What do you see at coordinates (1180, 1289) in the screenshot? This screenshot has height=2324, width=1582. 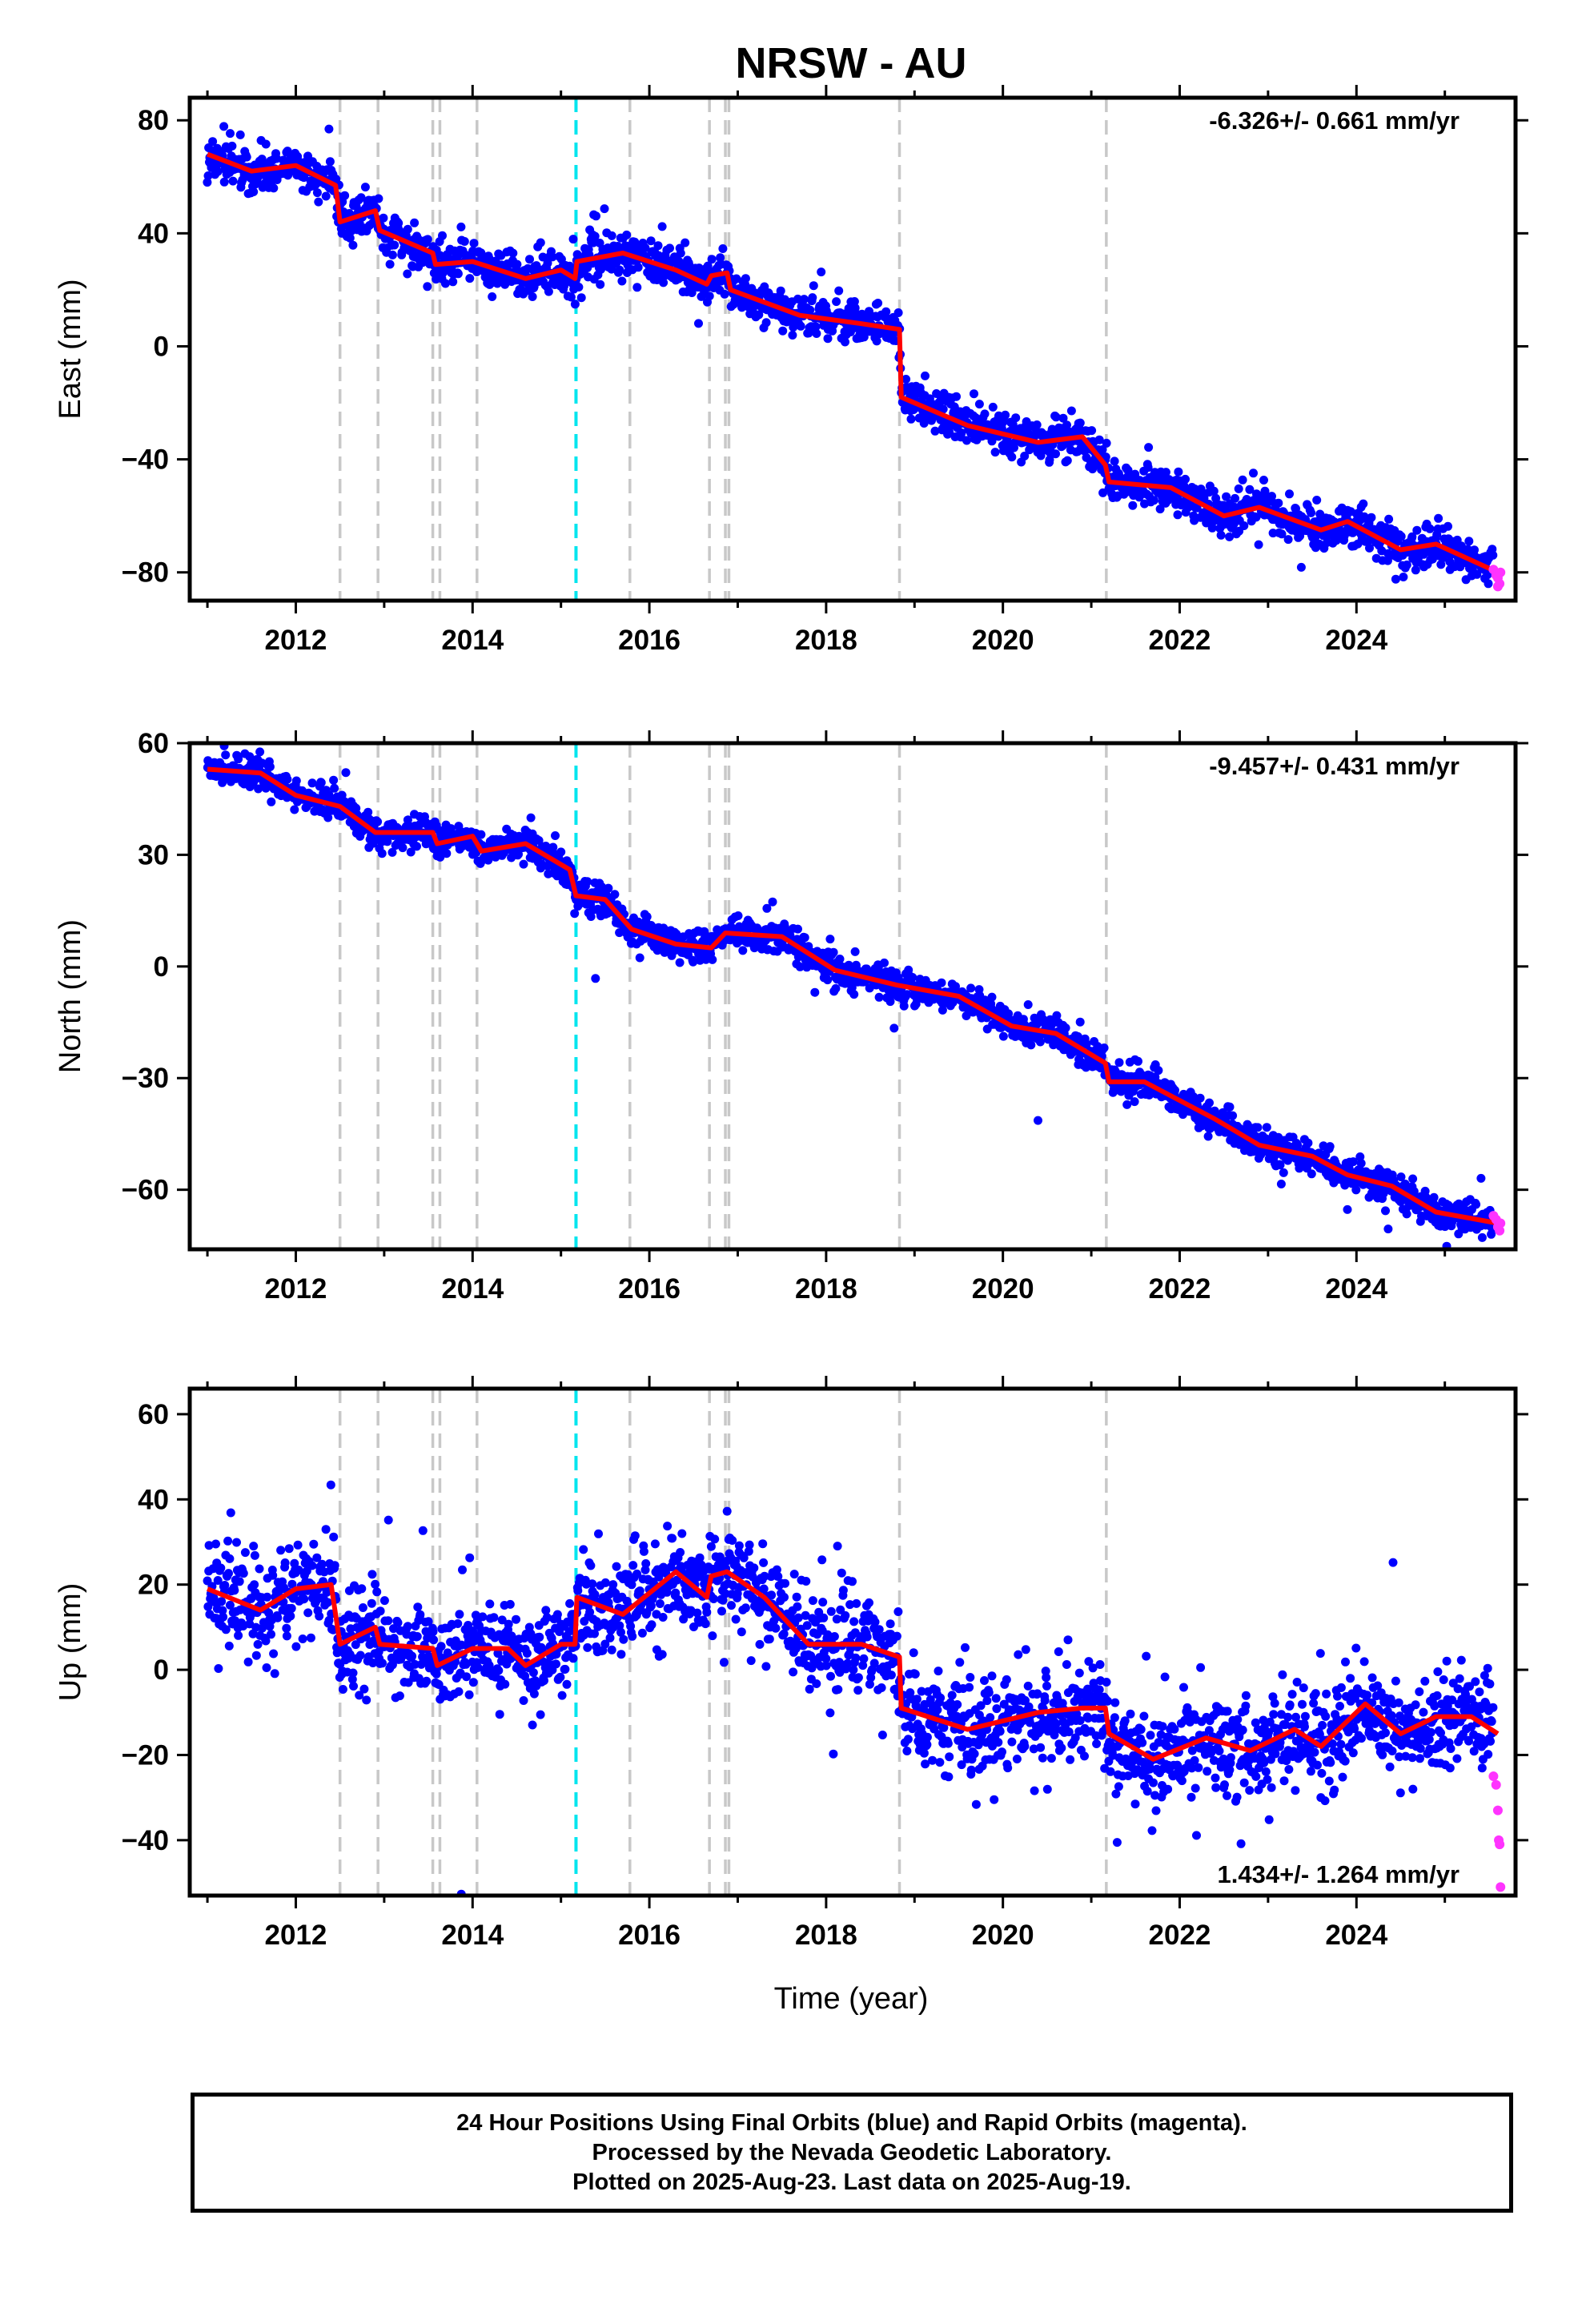 I see `x-tick-label: 2022` at bounding box center [1180, 1289].